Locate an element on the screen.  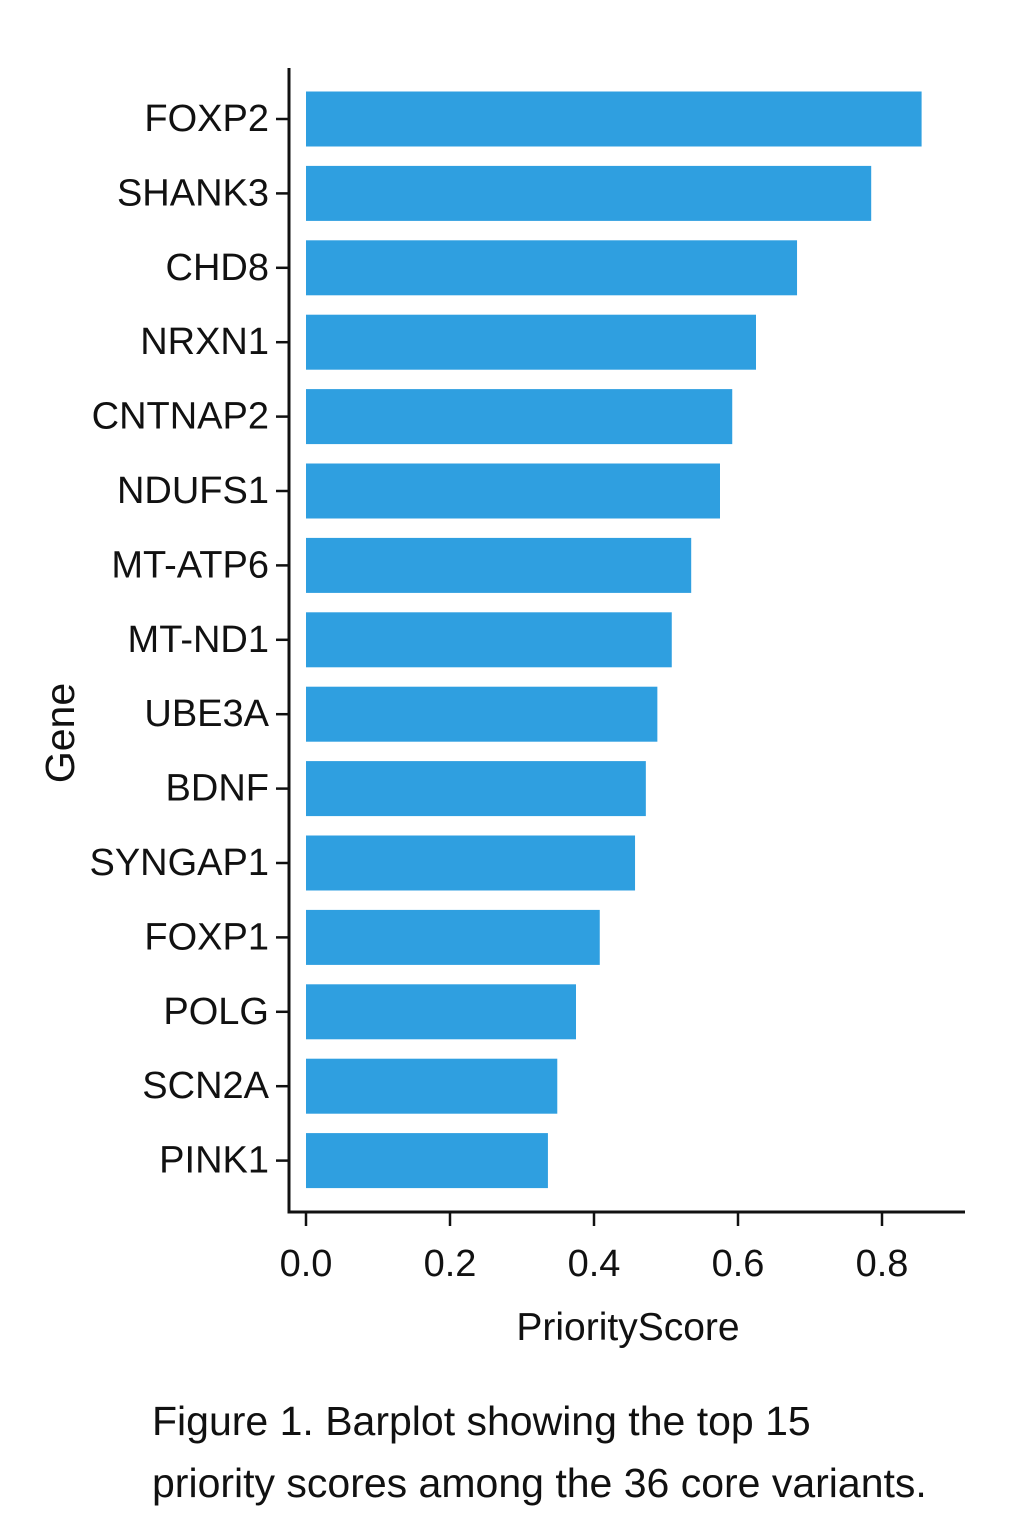
x-axis-label: PriorityScore is located at coordinates (627, 1327).